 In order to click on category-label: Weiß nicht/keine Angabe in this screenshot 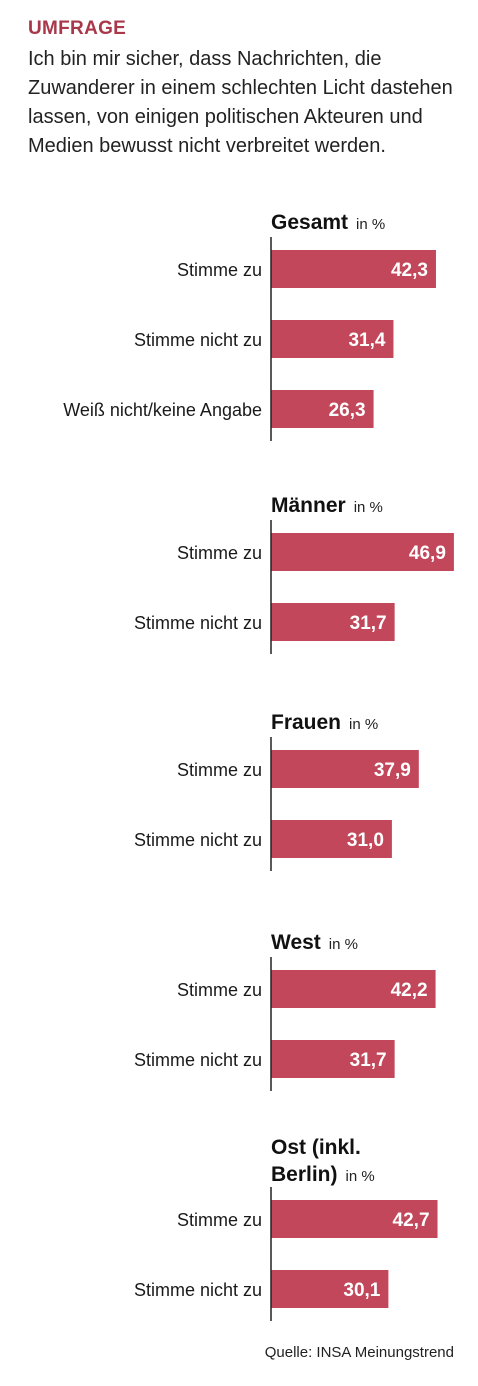, I will do `click(162, 410)`.